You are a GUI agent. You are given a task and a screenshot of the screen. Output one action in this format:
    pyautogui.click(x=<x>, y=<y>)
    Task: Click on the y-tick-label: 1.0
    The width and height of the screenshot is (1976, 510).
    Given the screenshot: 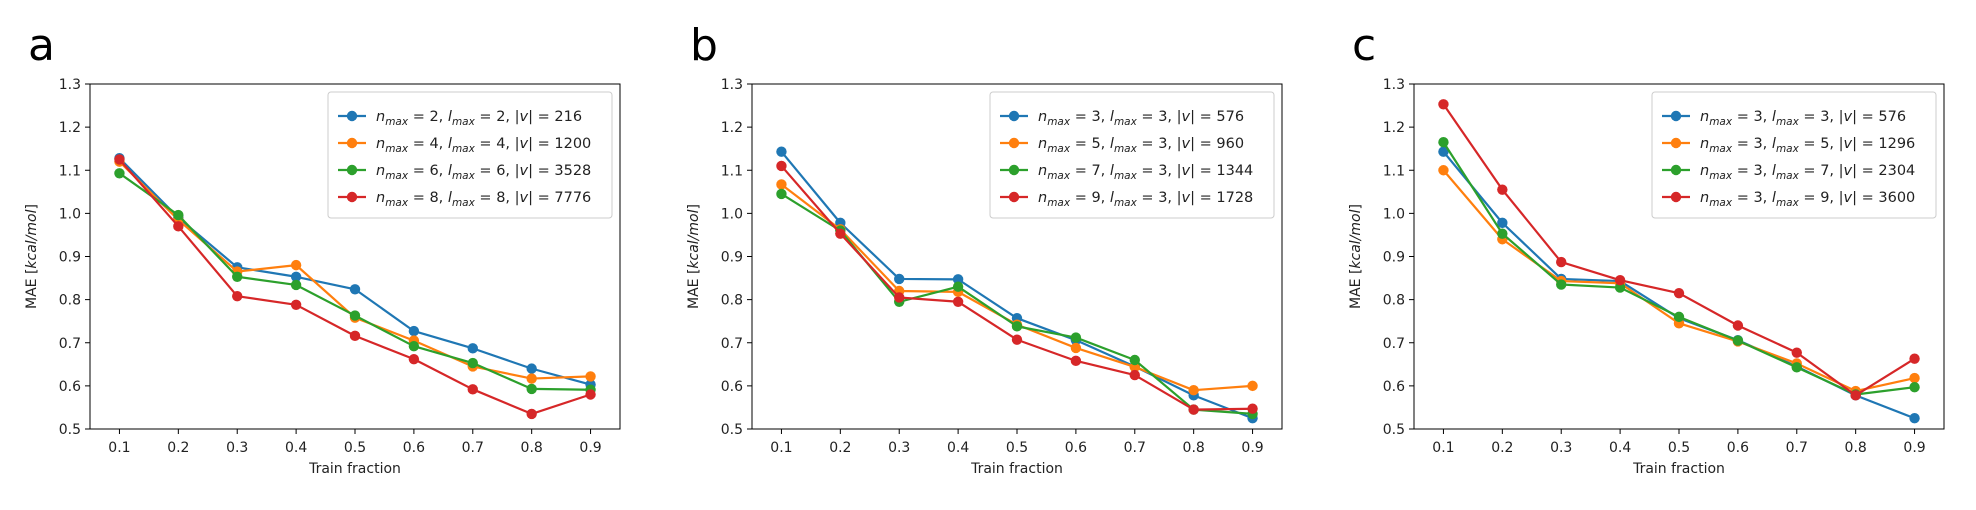 What is the action you would take?
    pyautogui.click(x=732, y=214)
    